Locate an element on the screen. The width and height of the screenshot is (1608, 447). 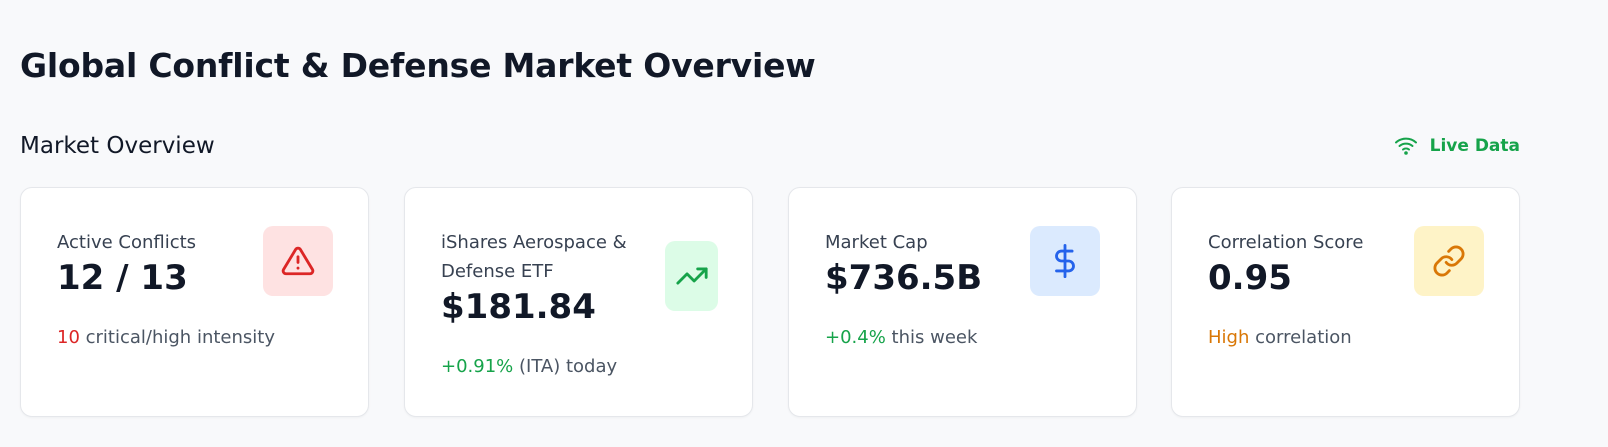
card-footer: 10 critical/high intensity is located at coordinates (166, 337).